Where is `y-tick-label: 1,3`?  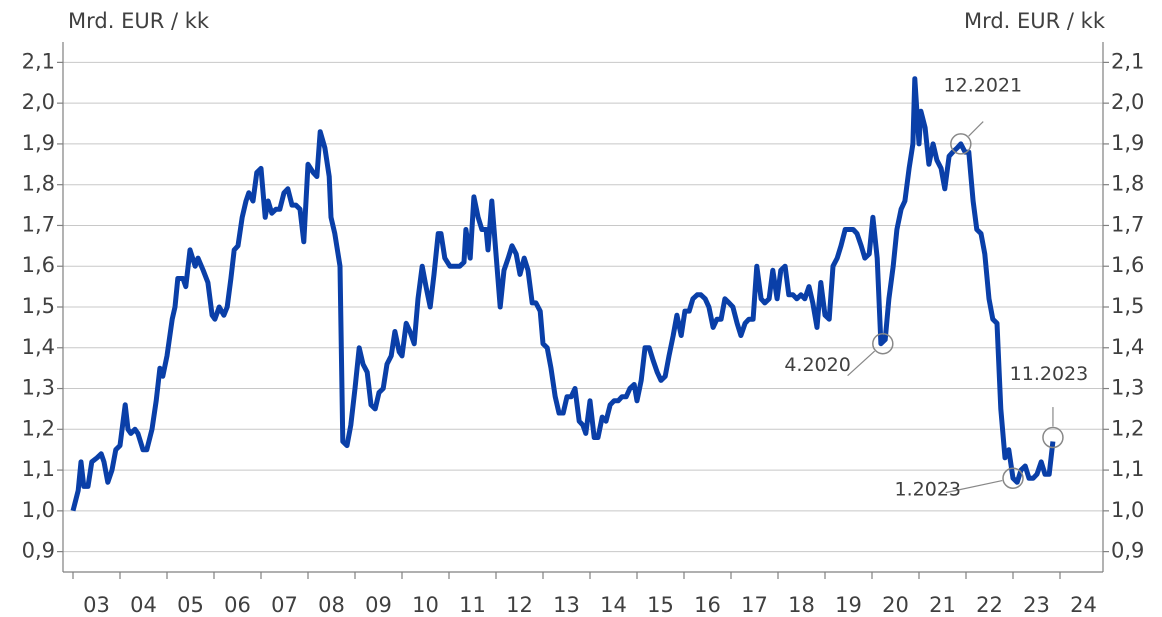 y-tick-label: 1,3 is located at coordinates (38, 388).